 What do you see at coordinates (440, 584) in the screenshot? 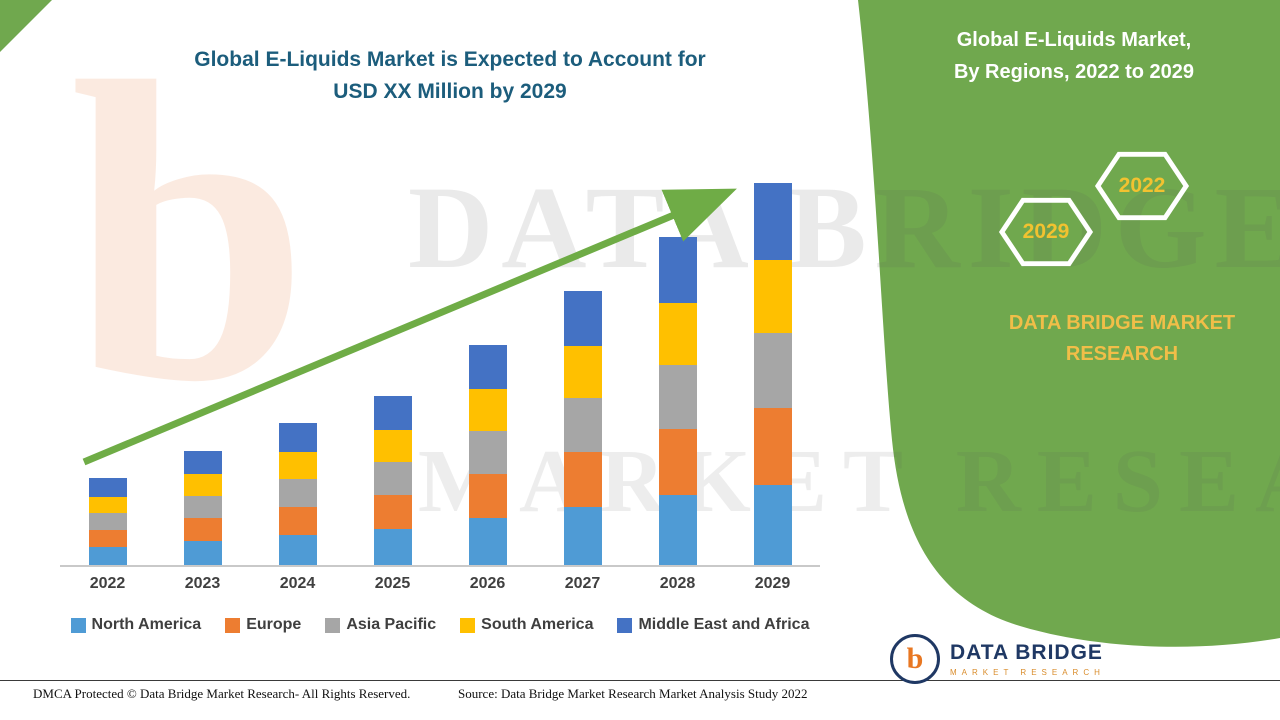
I see `x-axis-labels: 2022 2023 2024 2025 2026 2027 2028 2029` at bounding box center [440, 584].